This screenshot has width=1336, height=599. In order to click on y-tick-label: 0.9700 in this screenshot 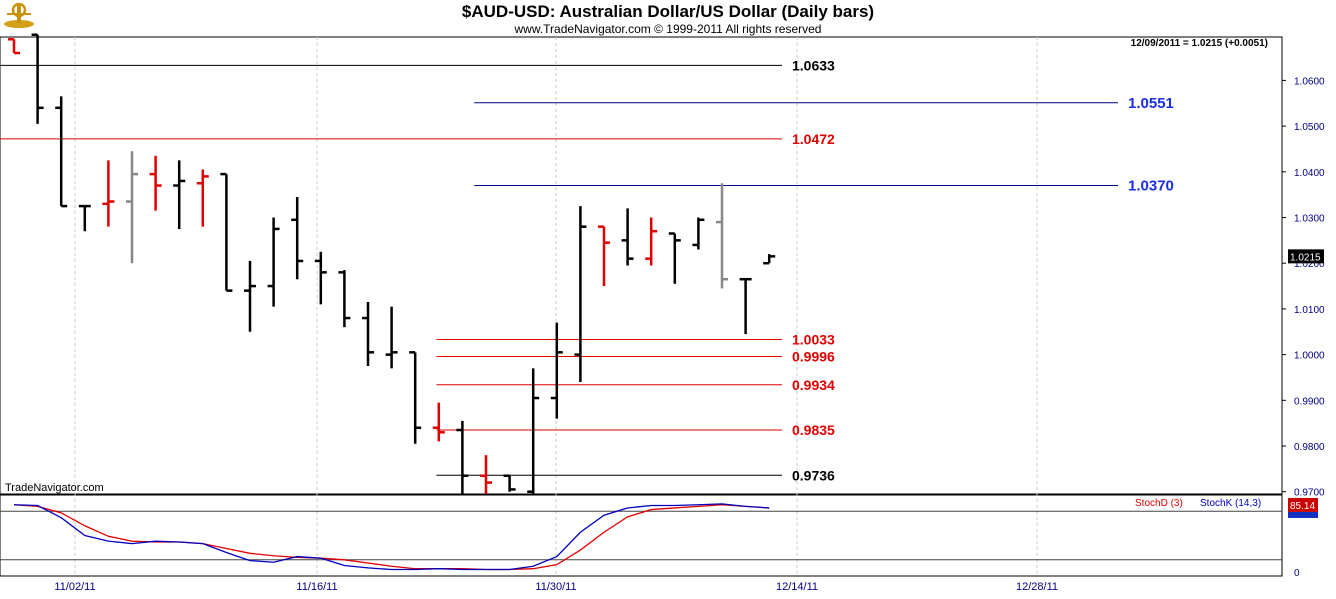, I will do `click(1309, 493)`.